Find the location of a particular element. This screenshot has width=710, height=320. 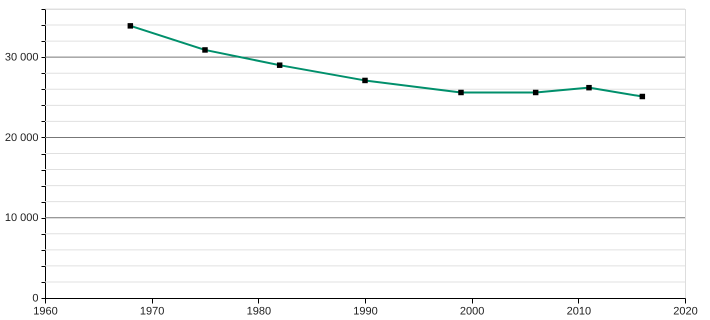

y-tick-label: 10 000 is located at coordinates (21, 218).